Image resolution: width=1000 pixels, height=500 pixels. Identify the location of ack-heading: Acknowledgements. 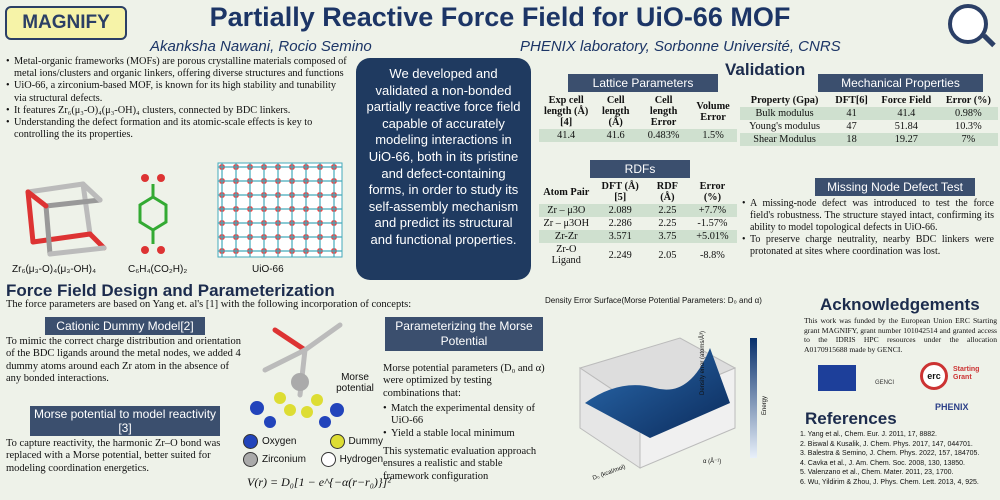
(900, 304).